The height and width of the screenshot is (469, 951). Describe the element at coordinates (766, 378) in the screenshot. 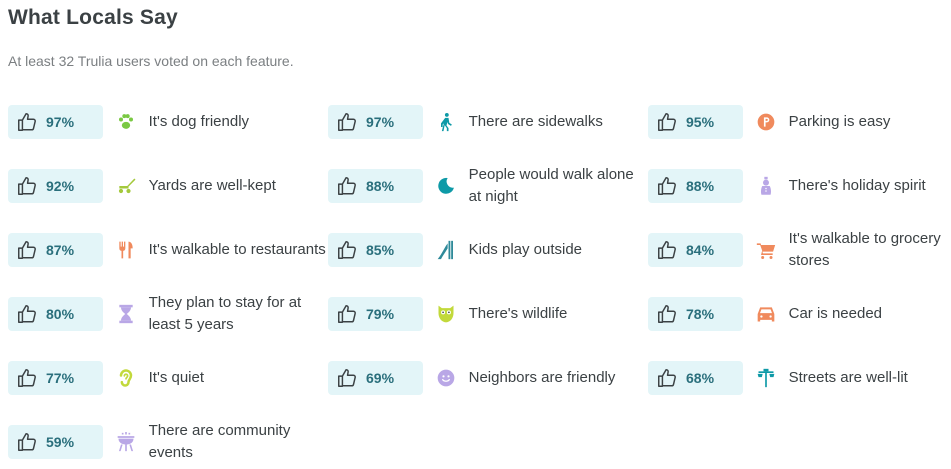

I see `streetlight-icon` at that location.